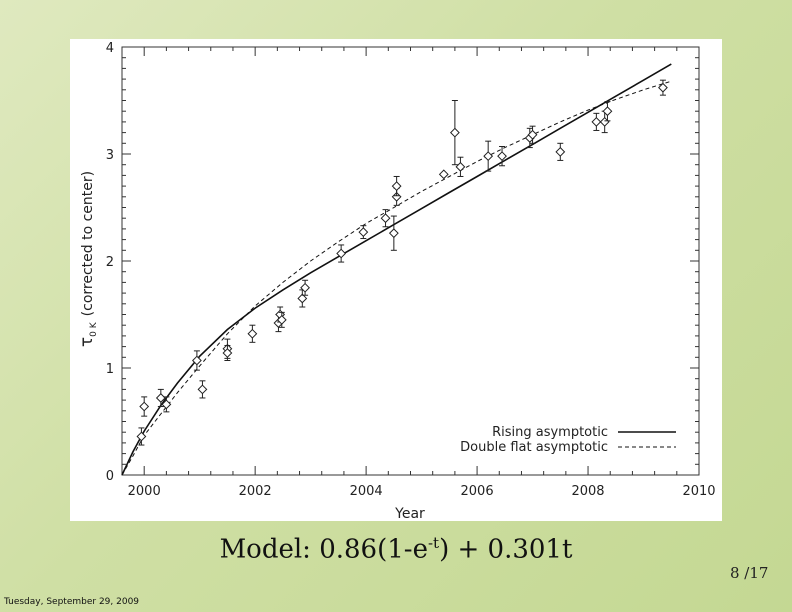  Describe the element at coordinates (110, 155) in the screenshot. I see `y-tick-label: 3` at that location.